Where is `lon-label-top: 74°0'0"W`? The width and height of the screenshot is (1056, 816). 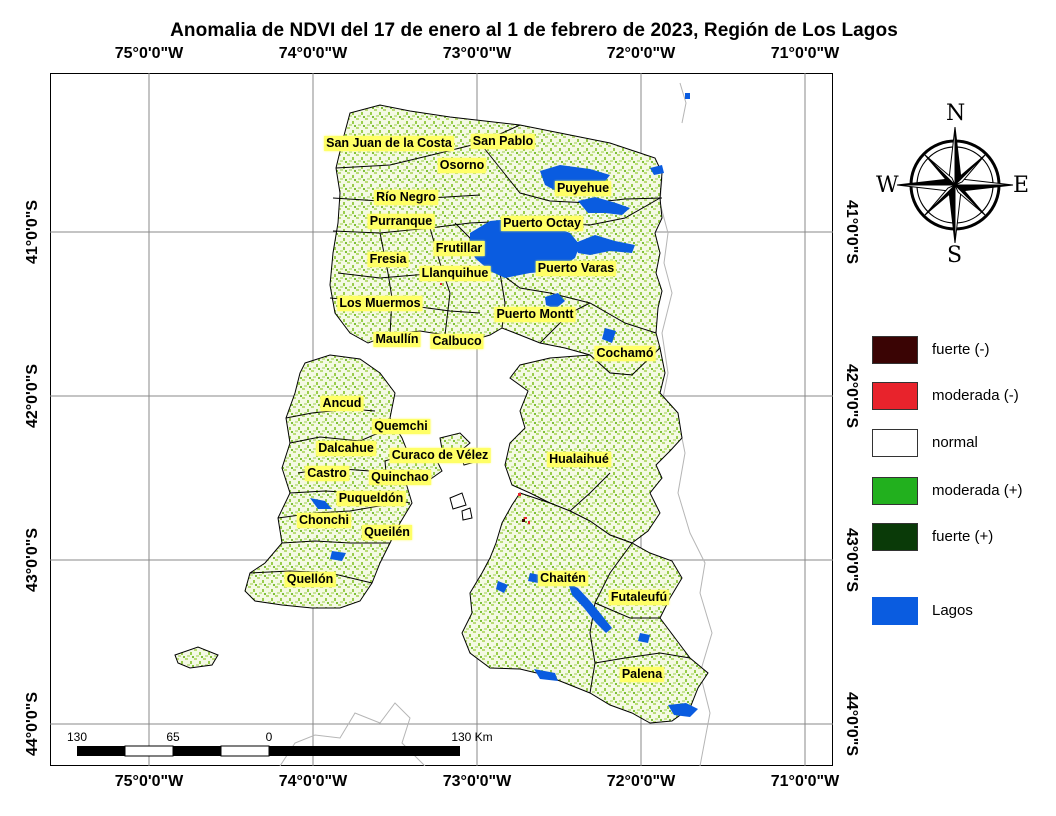
lon-label-top: 74°0'0"W is located at coordinates (313, 53).